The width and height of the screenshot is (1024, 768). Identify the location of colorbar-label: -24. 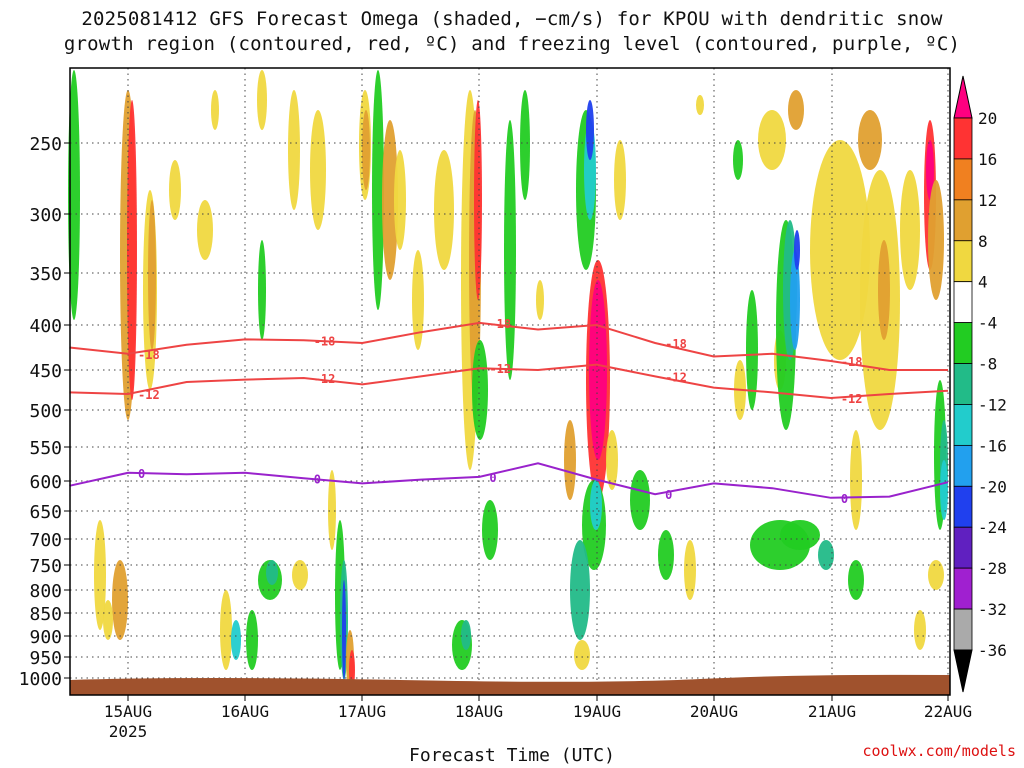
(992, 527).